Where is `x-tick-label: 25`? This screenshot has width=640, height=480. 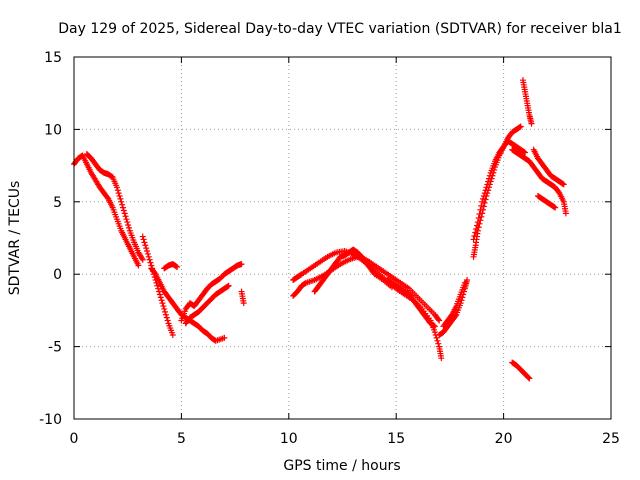
x-tick-label: 25 is located at coordinates (611, 439).